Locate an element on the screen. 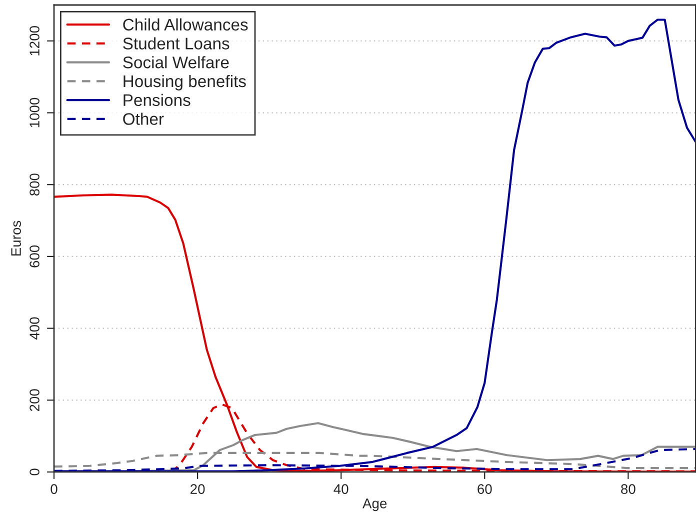 This screenshot has height=516, width=696. y-axis-title: Euros is located at coordinates (16, 238).